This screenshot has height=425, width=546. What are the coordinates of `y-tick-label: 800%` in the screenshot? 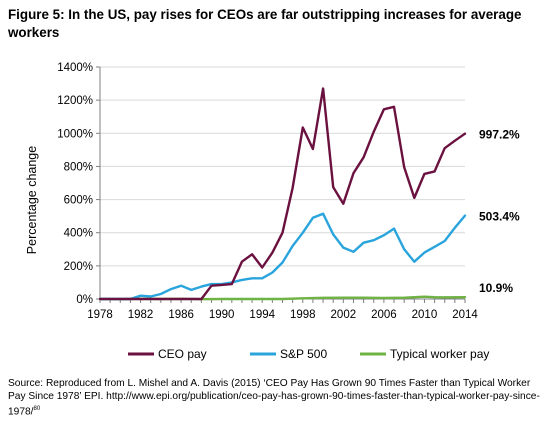 It's located at (78, 167).